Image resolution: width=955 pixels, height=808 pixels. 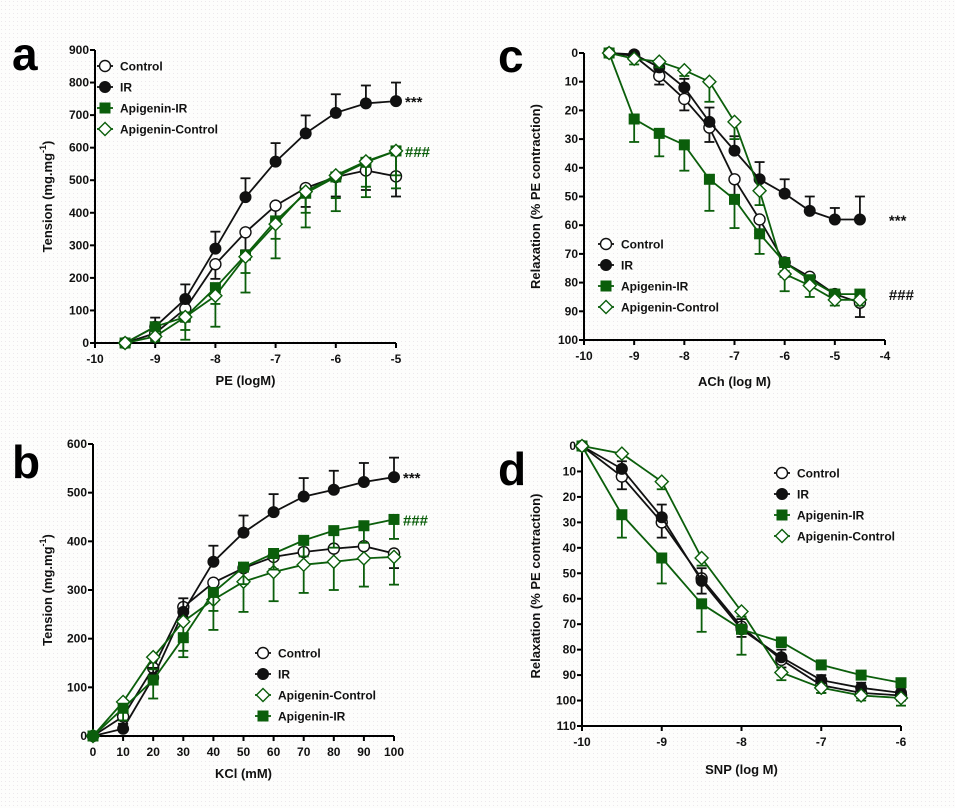 What do you see at coordinates (275, 359) in the screenshot?
I see `x-tick-label: -7` at bounding box center [275, 359].